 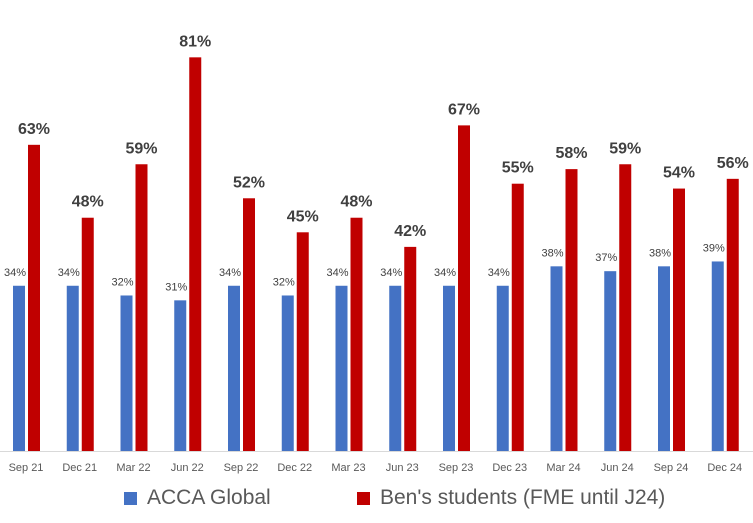 I want to click on data-label-bens-students-0: 63%, so click(x=34, y=129).